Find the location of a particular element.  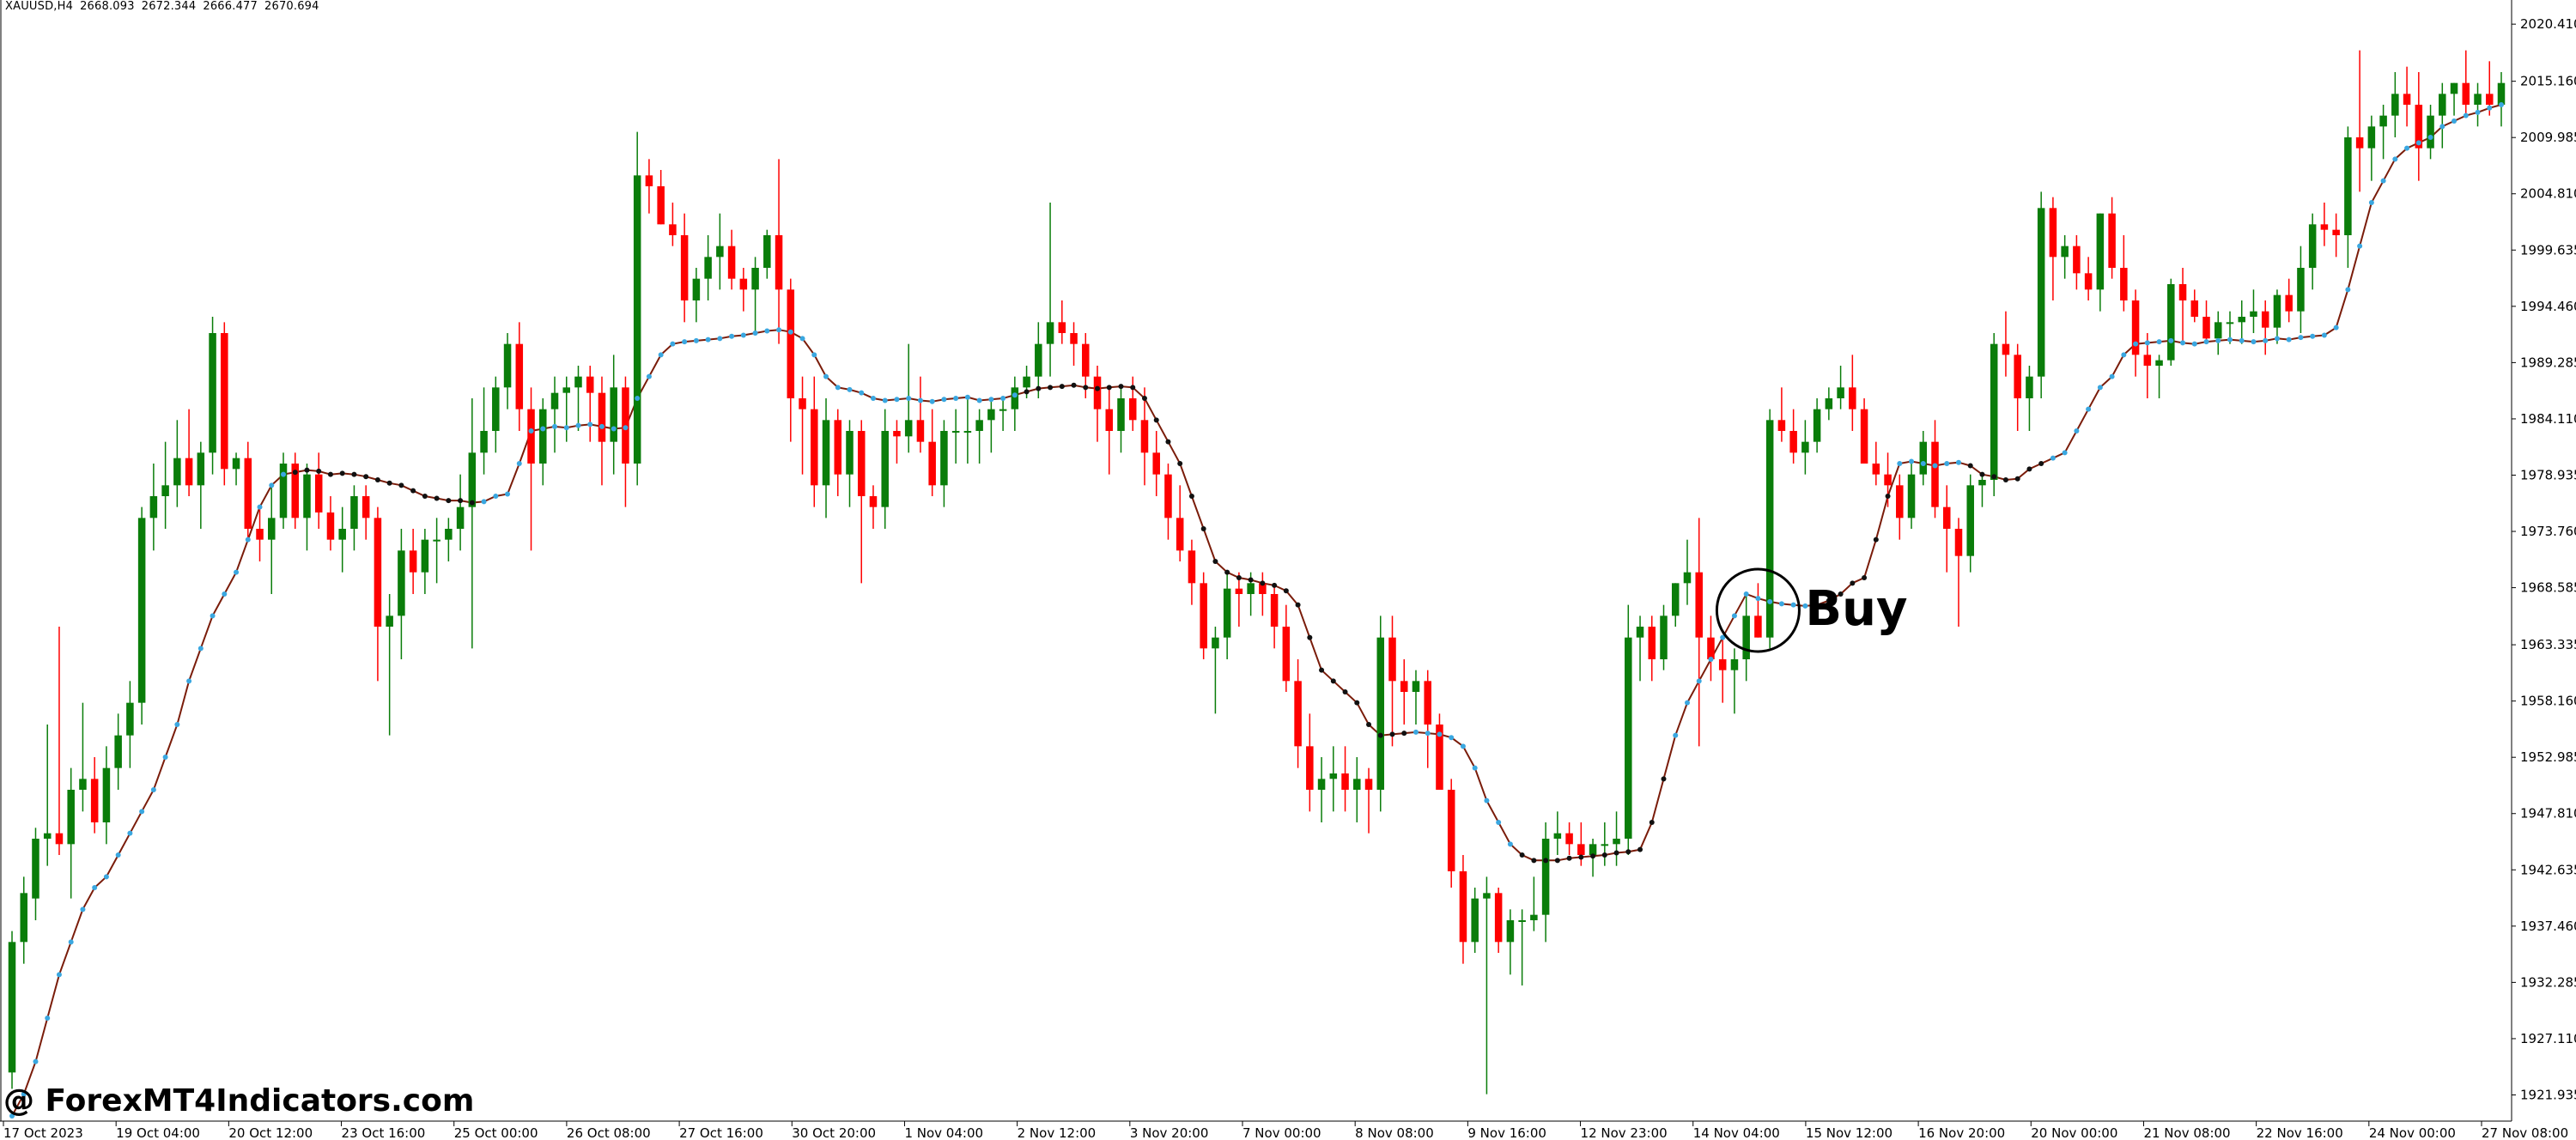

watermark-text: @ ForexMT4Indicators.com is located at coordinates (239, 1101).